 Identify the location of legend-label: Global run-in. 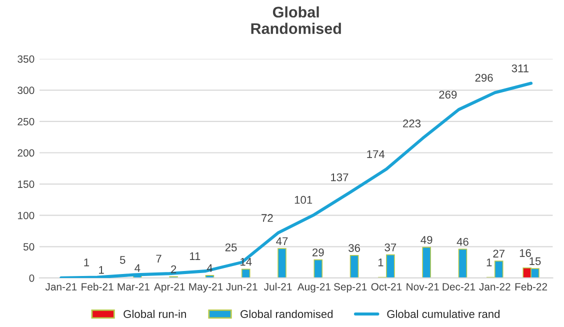
(155, 314).